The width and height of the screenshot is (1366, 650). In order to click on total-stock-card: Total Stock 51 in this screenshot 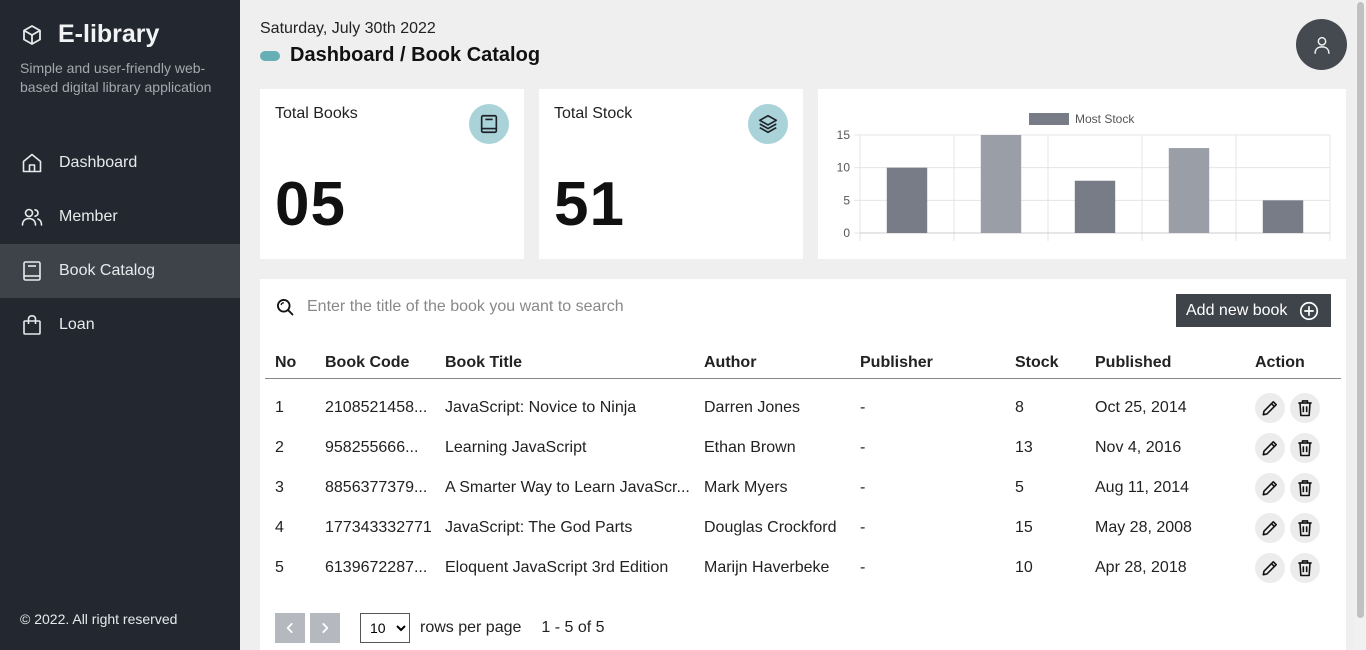, I will do `click(671, 174)`.